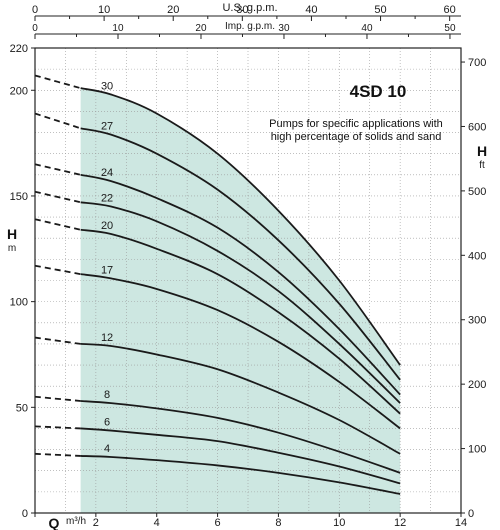 The image size is (500, 530). Describe the element at coordinates (107, 395) in the screenshot. I see `curve-label-8: 8` at that location.